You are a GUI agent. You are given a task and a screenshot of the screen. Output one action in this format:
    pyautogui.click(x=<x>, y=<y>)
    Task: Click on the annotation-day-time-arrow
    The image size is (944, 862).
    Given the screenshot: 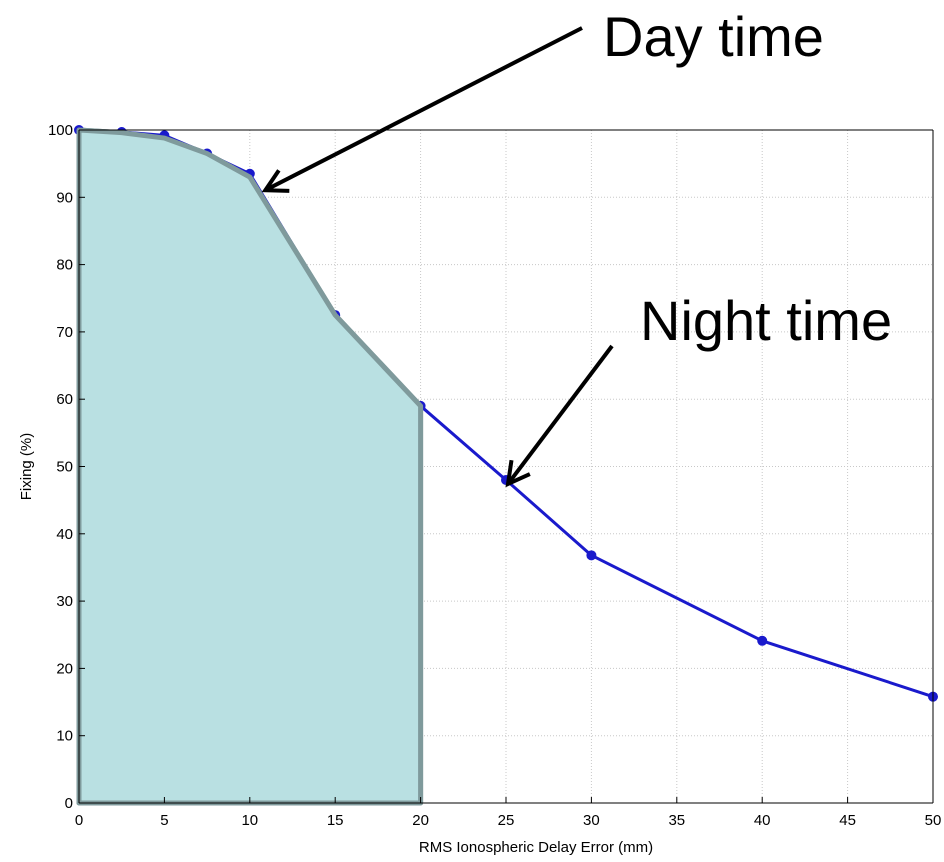 What is the action you would take?
    pyautogui.click(x=423, y=109)
    